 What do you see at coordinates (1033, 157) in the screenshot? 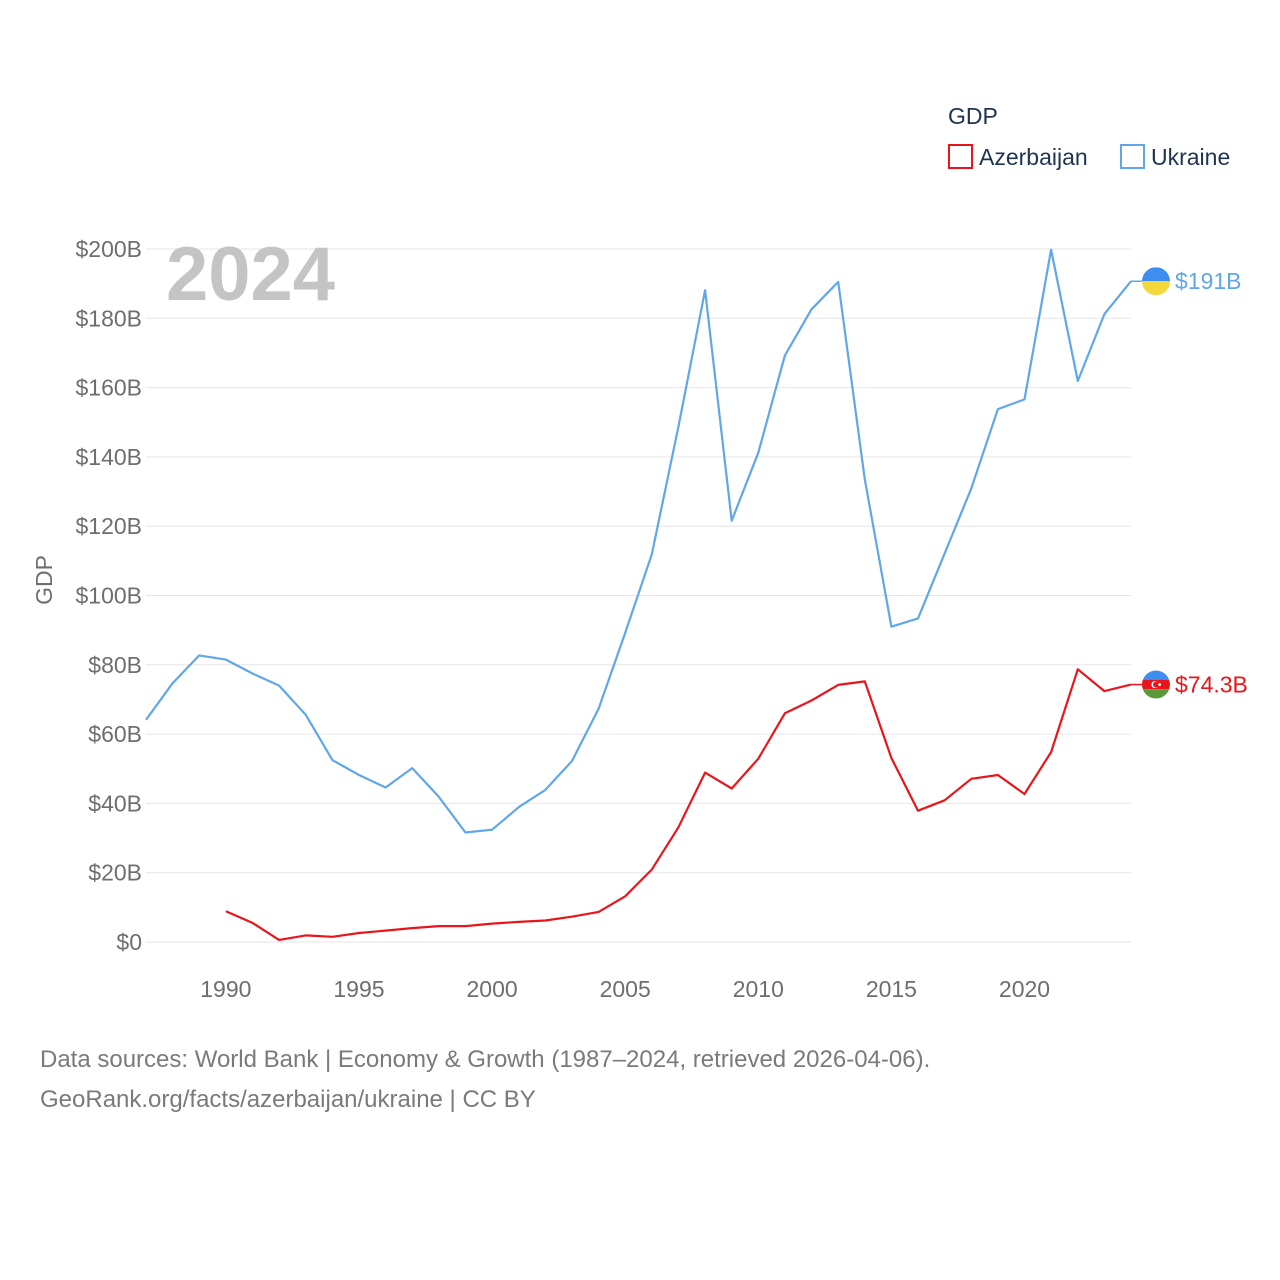
I see `legend-label-azerbaijan: Azerbaijan` at bounding box center [1033, 157].